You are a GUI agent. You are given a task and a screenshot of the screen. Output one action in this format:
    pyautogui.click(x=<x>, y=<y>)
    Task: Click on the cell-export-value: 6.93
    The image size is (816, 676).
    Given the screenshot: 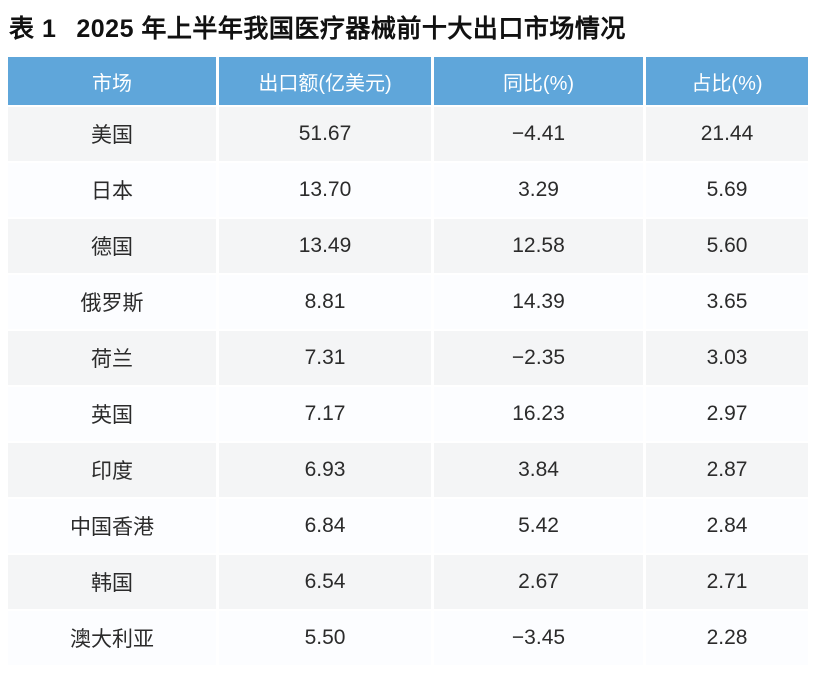 What is the action you would take?
    pyautogui.click(x=325, y=470)
    